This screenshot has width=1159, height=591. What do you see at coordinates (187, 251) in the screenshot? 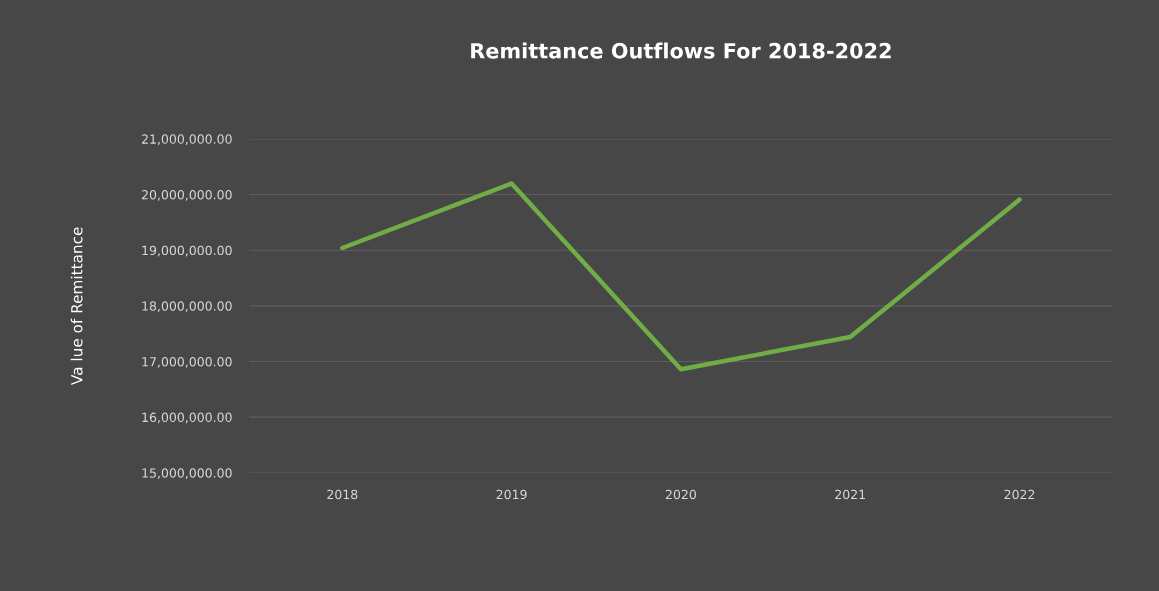
I see `y-tick-label: 19,000,000.00` at bounding box center [187, 251].